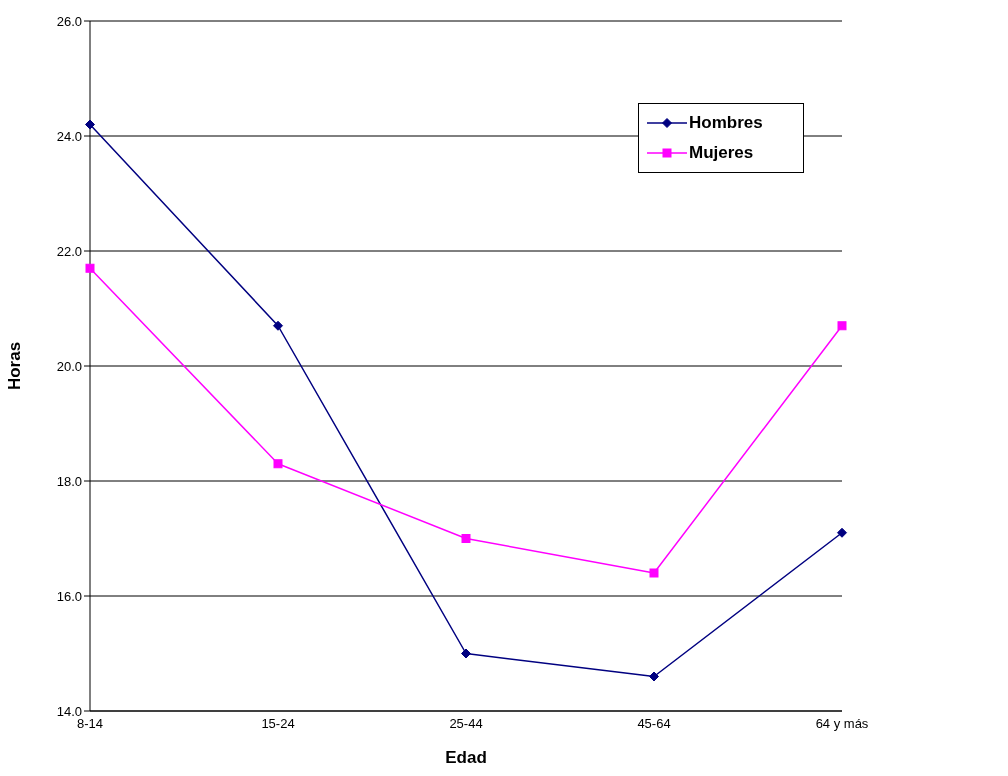  What do you see at coordinates (69, 21) in the screenshot?
I see `y-tick-label: 26.0` at bounding box center [69, 21].